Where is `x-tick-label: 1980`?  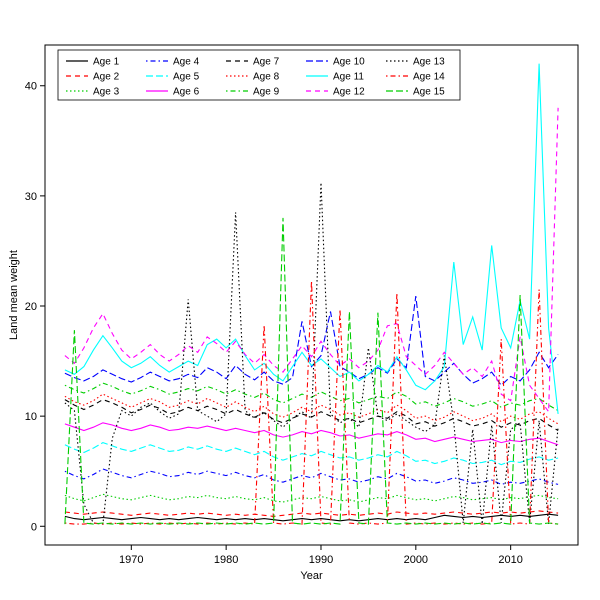
x-tick-label: 1980 is located at coordinates (226, 560).